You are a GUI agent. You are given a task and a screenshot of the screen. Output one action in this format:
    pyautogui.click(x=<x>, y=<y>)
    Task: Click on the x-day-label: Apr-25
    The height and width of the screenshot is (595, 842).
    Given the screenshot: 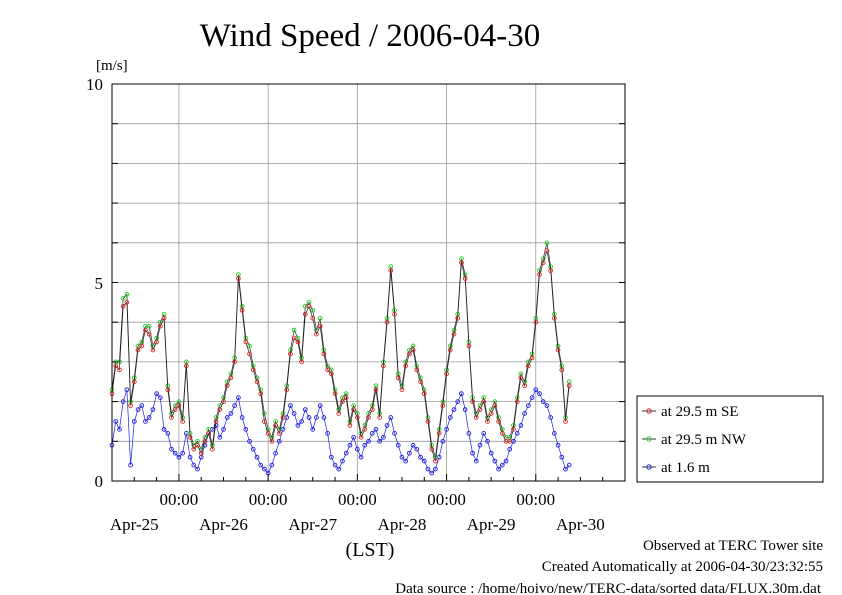 What is the action you would take?
    pyautogui.click(x=134, y=524)
    